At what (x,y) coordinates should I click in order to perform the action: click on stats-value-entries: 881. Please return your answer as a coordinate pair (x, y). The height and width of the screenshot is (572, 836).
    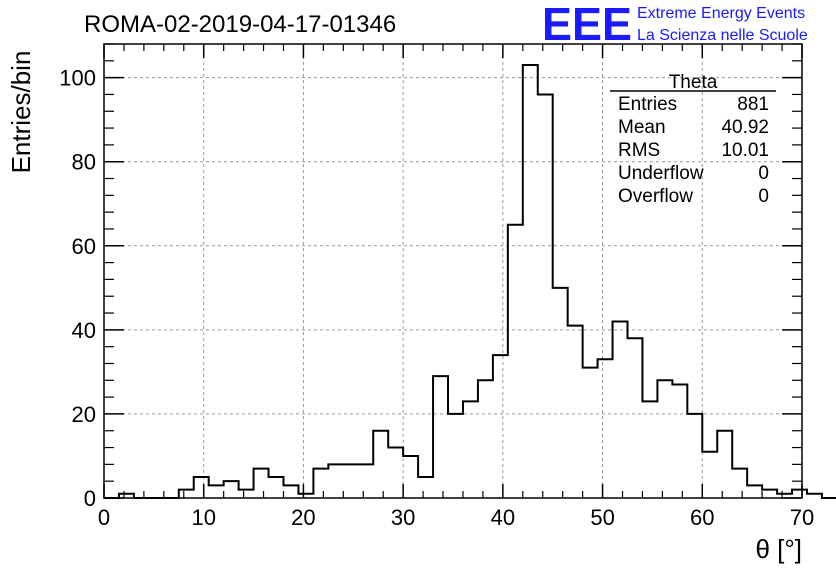
    Looking at the image, I should click on (753, 104).